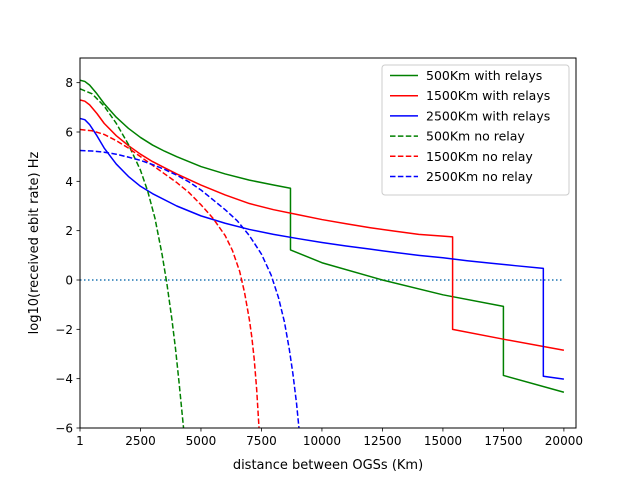 This screenshot has height=480, width=640. Describe the element at coordinates (475, 136) in the screenshot. I see `legend-label-4: 500Km no relay` at that location.